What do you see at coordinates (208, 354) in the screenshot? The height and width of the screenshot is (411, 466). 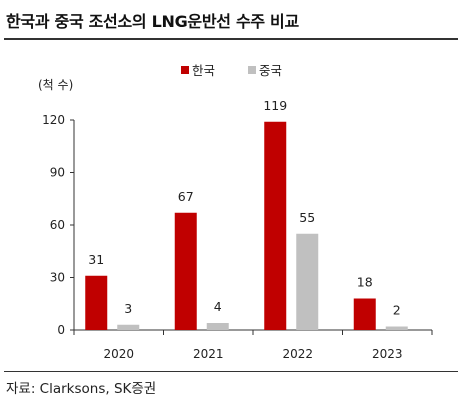 I see `x-tick-label-2021: 2021` at bounding box center [208, 354].